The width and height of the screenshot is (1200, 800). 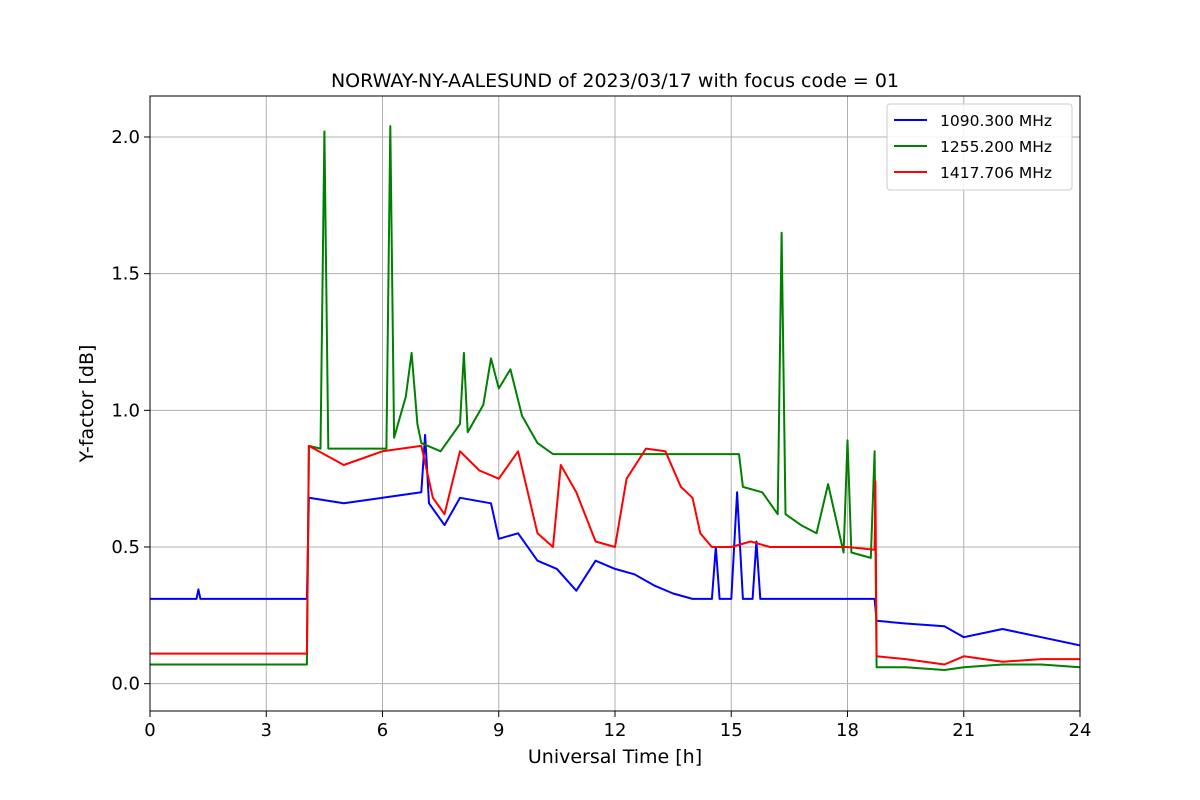 What do you see at coordinates (996, 173) in the screenshot?
I see `legend-label-2: 1417.706 MHz` at bounding box center [996, 173].